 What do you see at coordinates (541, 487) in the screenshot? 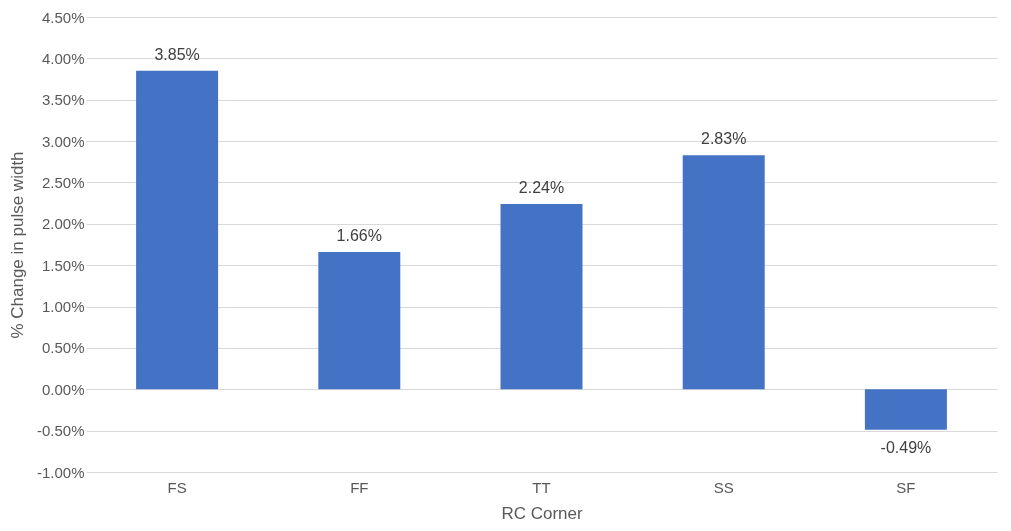
I see `x-tick-label: TT` at bounding box center [541, 487].